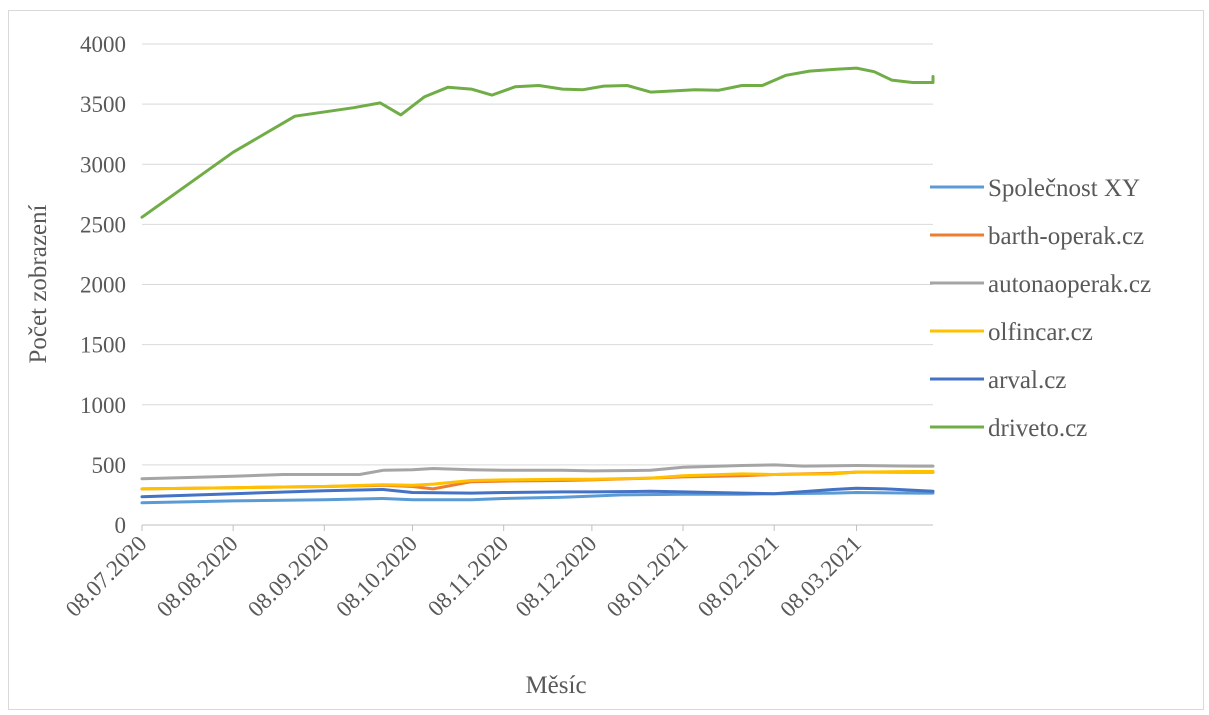 This screenshot has width=1209, height=715. Describe the element at coordinates (1037, 428) in the screenshot. I see `legend-label-5: driveto.cz` at that location.